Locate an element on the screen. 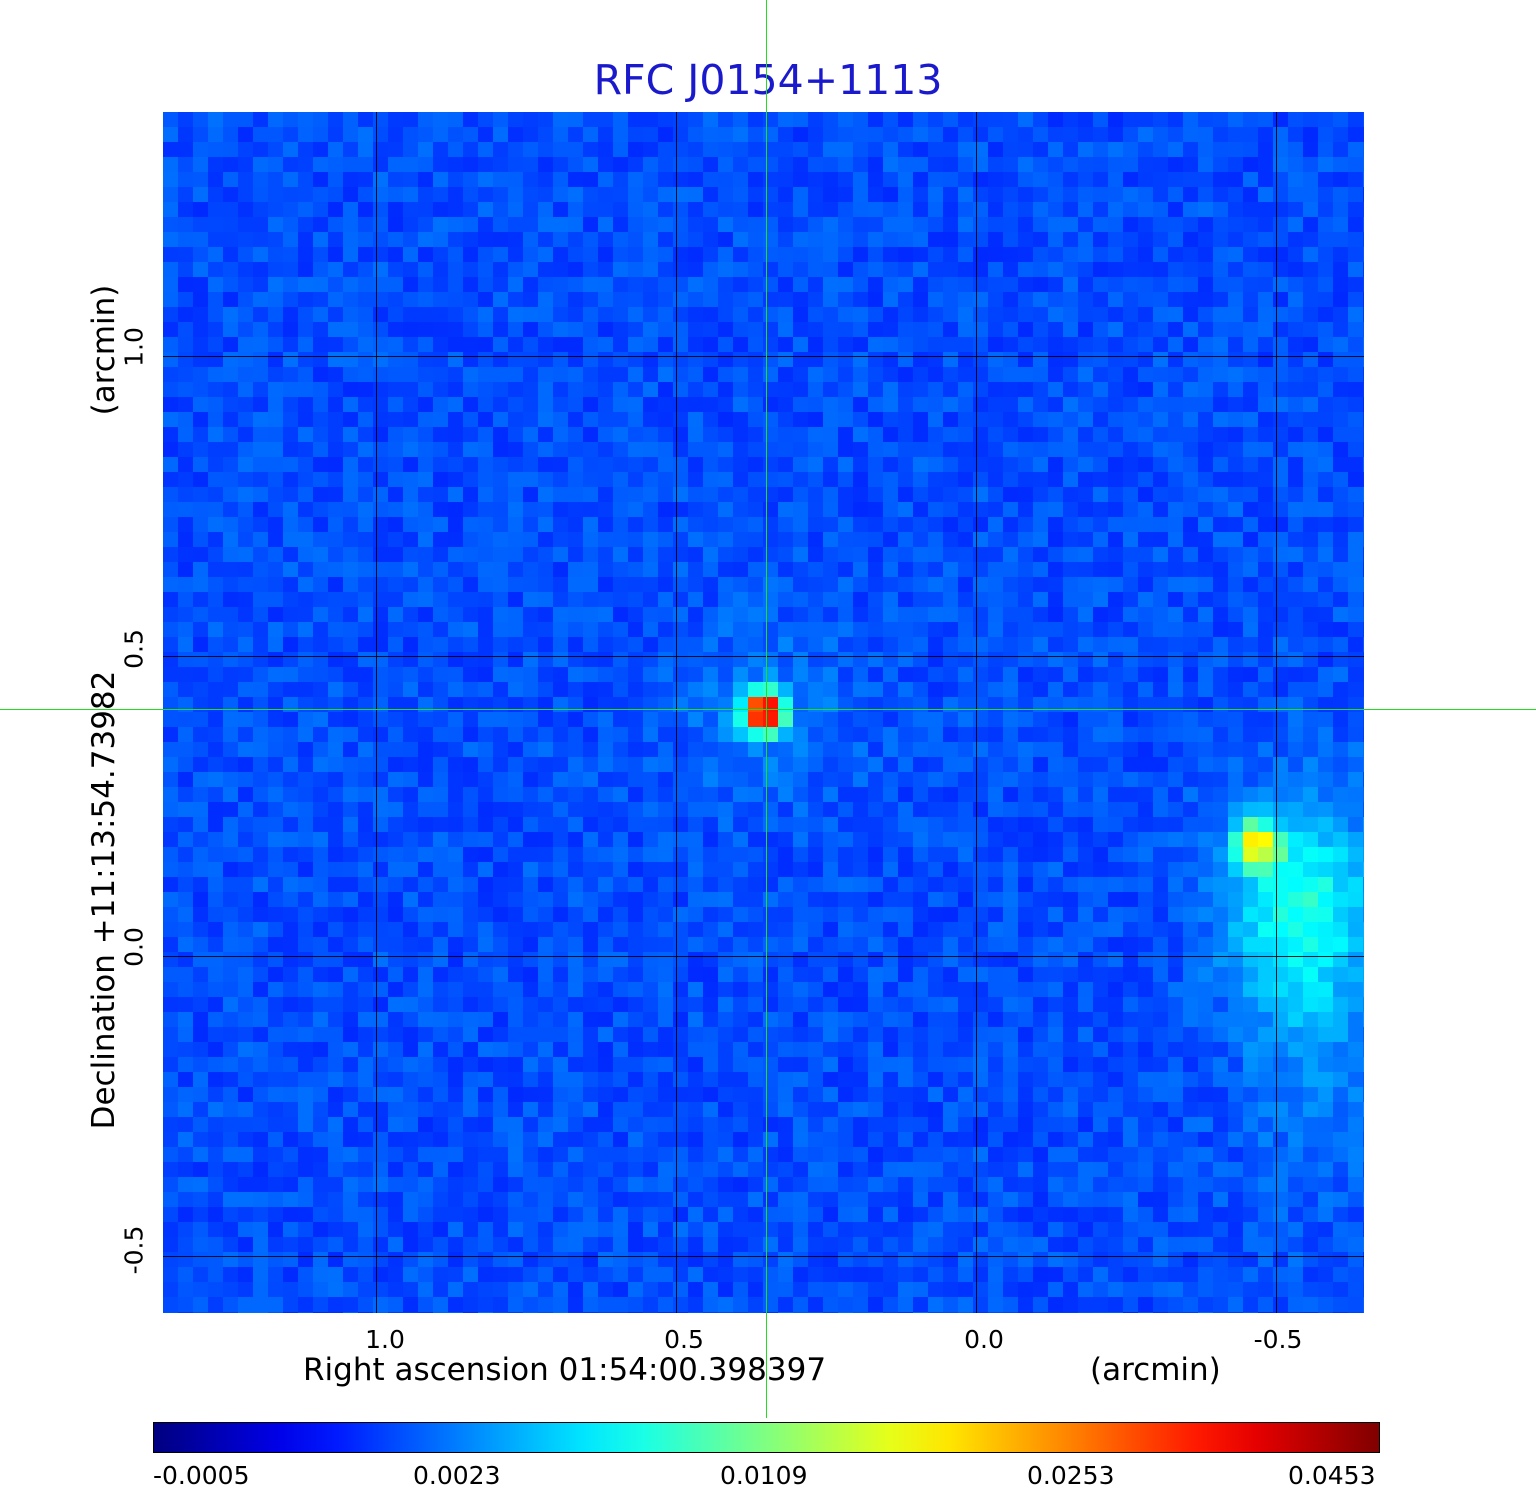 The width and height of the screenshot is (1536, 1511). grid-line-dec-1.0 is located at coordinates (763, 356).